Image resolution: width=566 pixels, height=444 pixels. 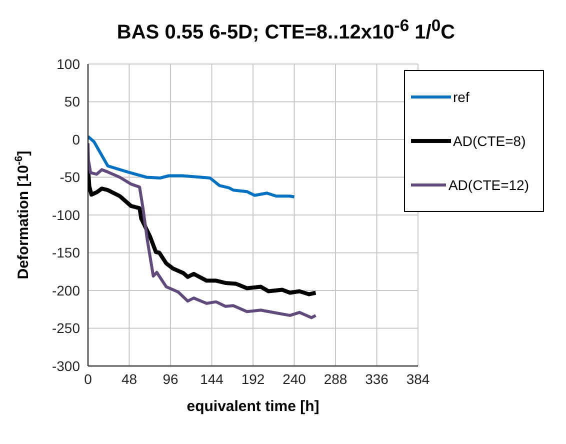 What do you see at coordinates (253, 378) in the screenshot?
I see `x-tick-label: 192` at bounding box center [253, 378].